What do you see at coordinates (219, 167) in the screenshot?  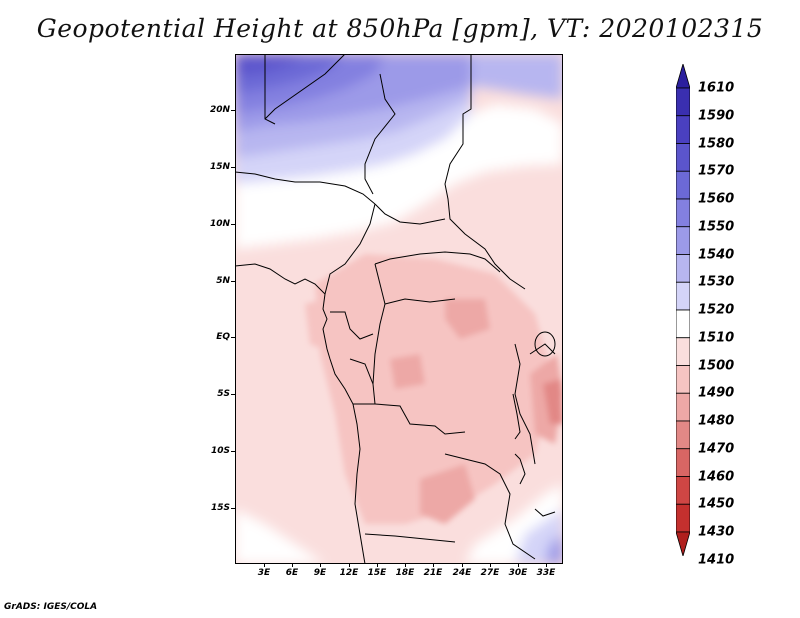 I see `lat-label-15n: 15N` at bounding box center [219, 167].